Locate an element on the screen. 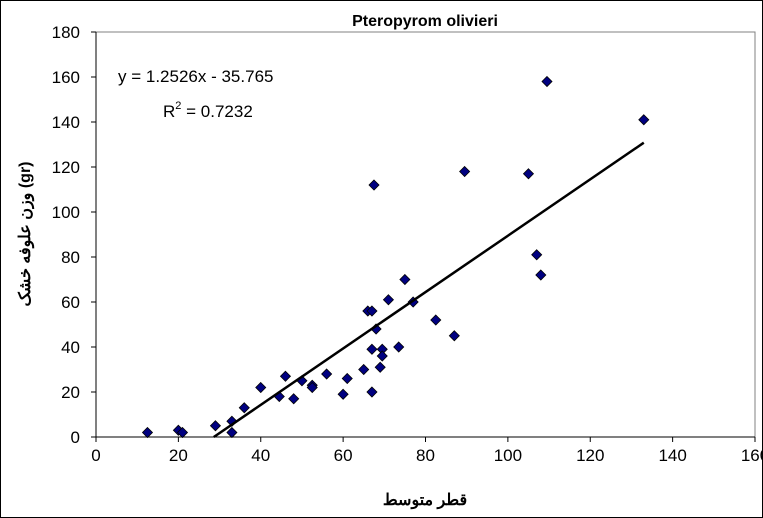  x-tick-label: 160 is located at coordinates (752, 455).